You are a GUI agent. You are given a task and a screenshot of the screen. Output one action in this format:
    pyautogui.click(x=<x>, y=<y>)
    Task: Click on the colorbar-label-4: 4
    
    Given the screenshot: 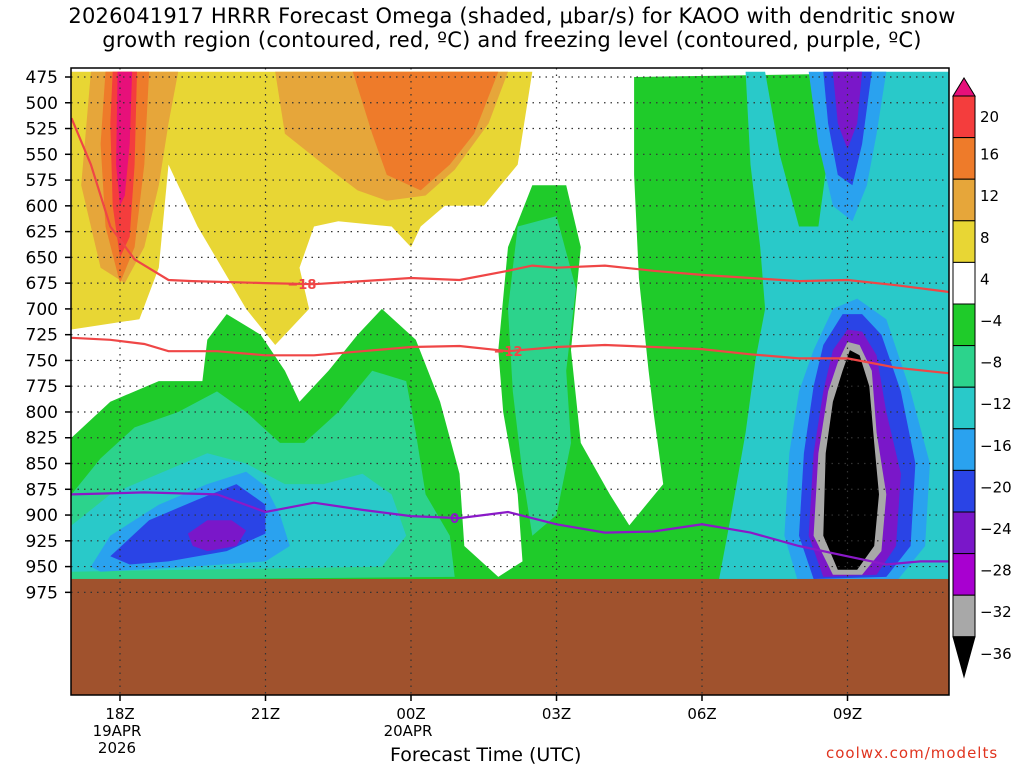 What is the action you would take?
    pyautogui.click(x=985, y=279)
    